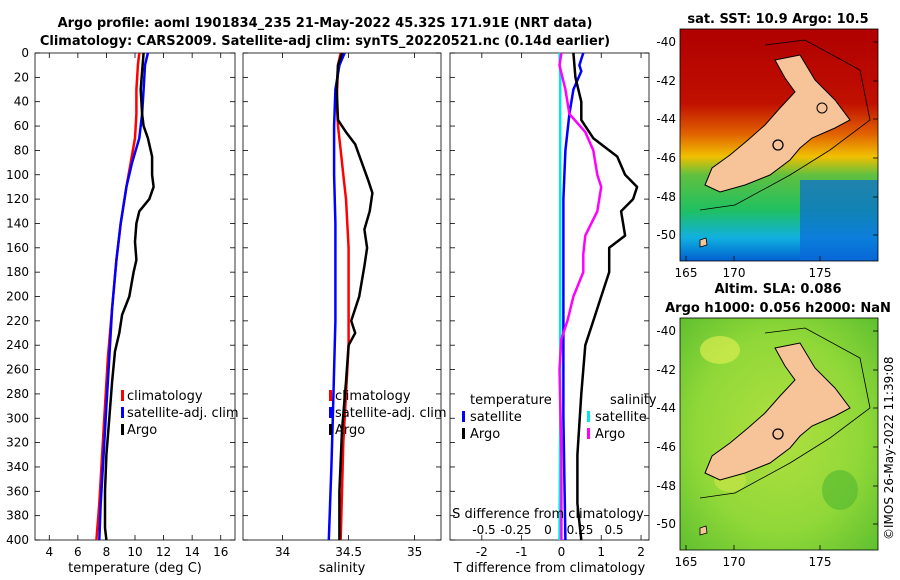 This screenshot has height=580, width=900. What do you see at coordinates (548, 530) in the screenshot?
I see `difference-xtick-top-label: 0` at bounding box center [548, 530].